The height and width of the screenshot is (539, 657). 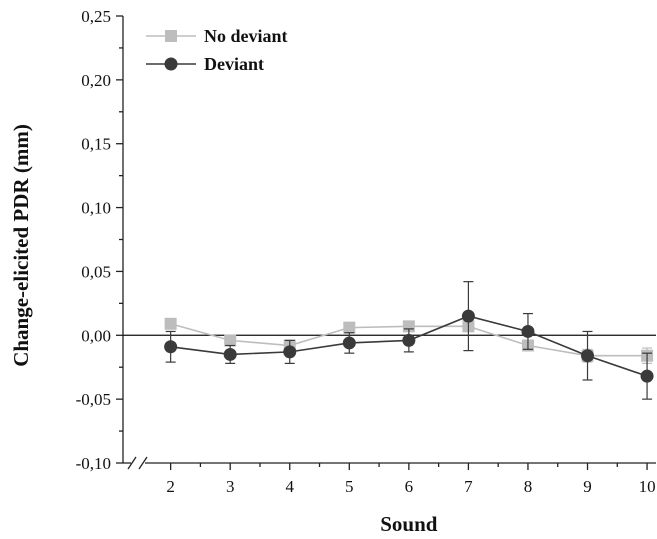 What do you see at coordinates (230, 486) in the screenshot?
I see `x-tick-label: 3` at bounding box center [230, 486].